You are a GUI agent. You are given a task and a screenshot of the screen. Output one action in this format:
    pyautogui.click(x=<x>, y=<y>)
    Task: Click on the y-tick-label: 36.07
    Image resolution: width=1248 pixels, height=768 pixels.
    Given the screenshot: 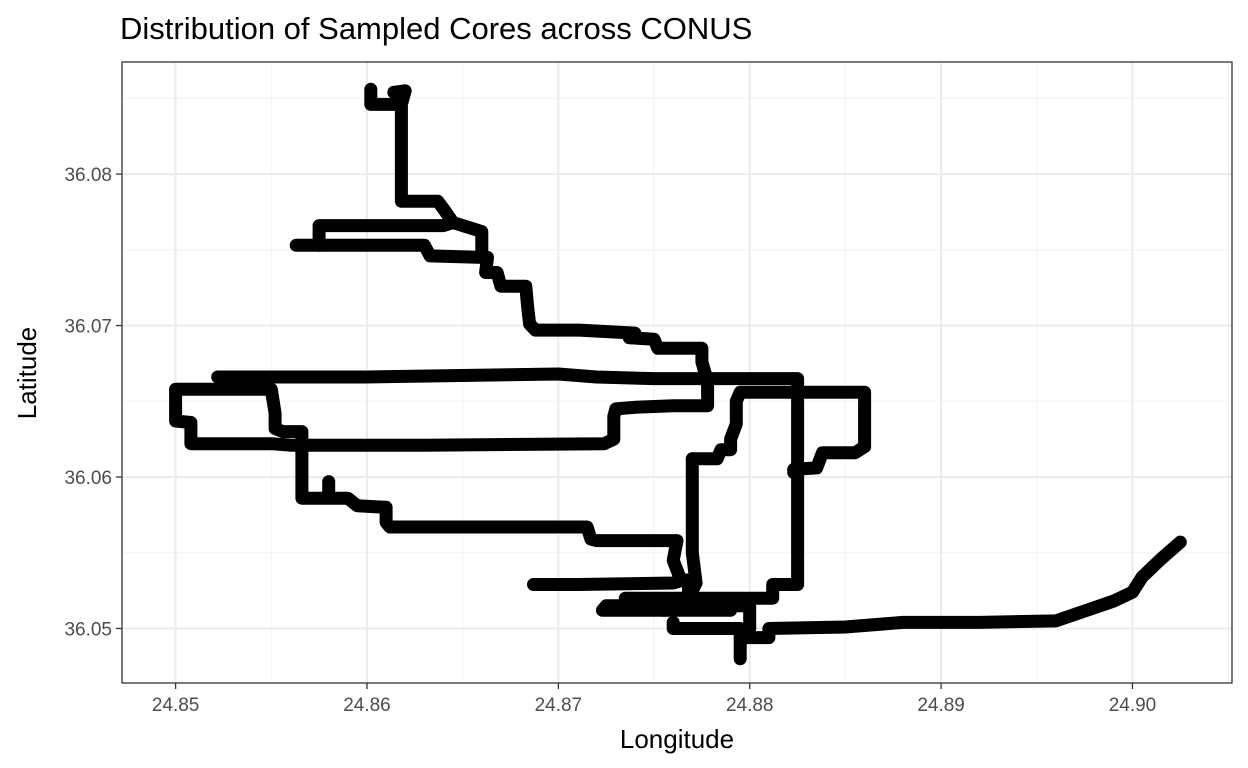 What is the action you would take?
    pyautogui.click(x=88, y=327)
    